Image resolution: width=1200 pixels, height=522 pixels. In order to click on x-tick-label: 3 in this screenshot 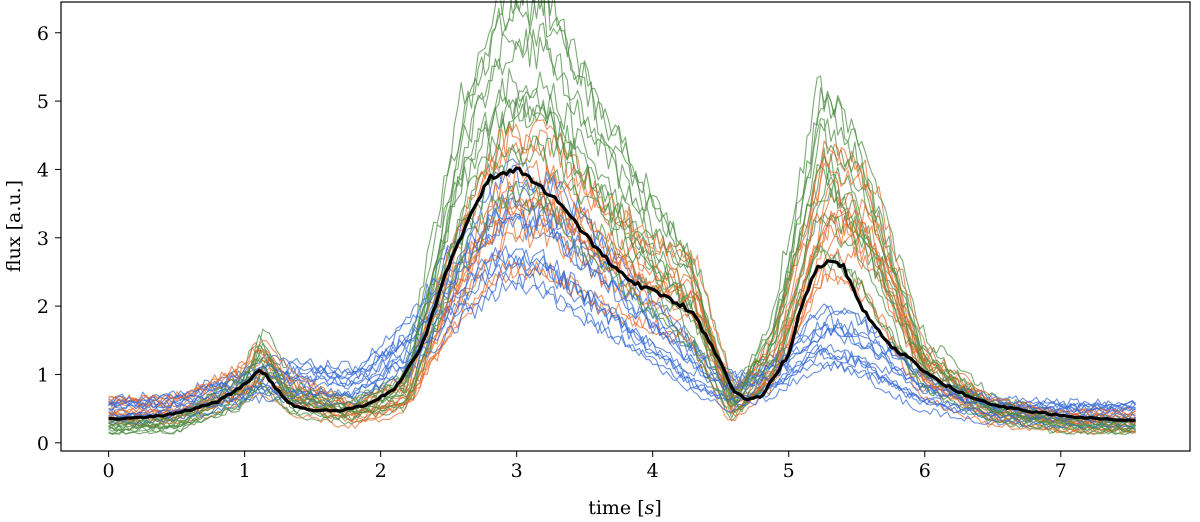, I will do `click(517, 471)`.